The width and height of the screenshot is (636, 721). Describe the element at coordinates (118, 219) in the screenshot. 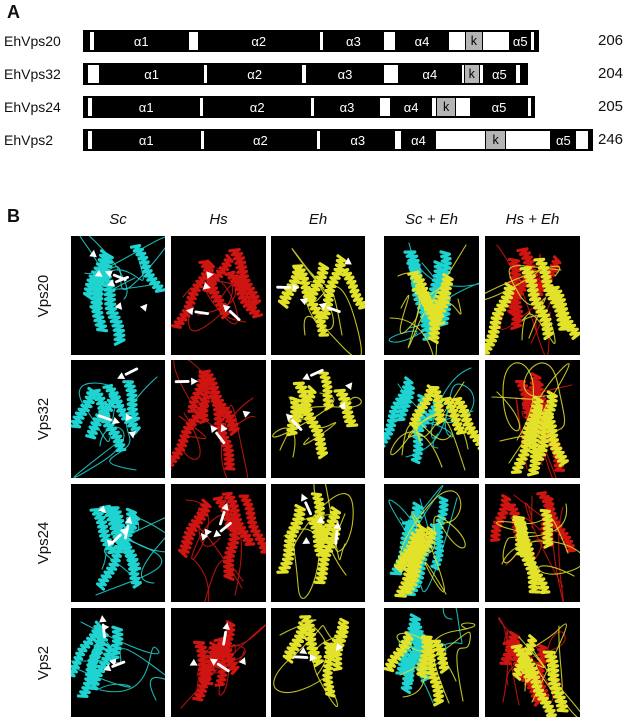

I see `column-header-sc: Sc` at that location.